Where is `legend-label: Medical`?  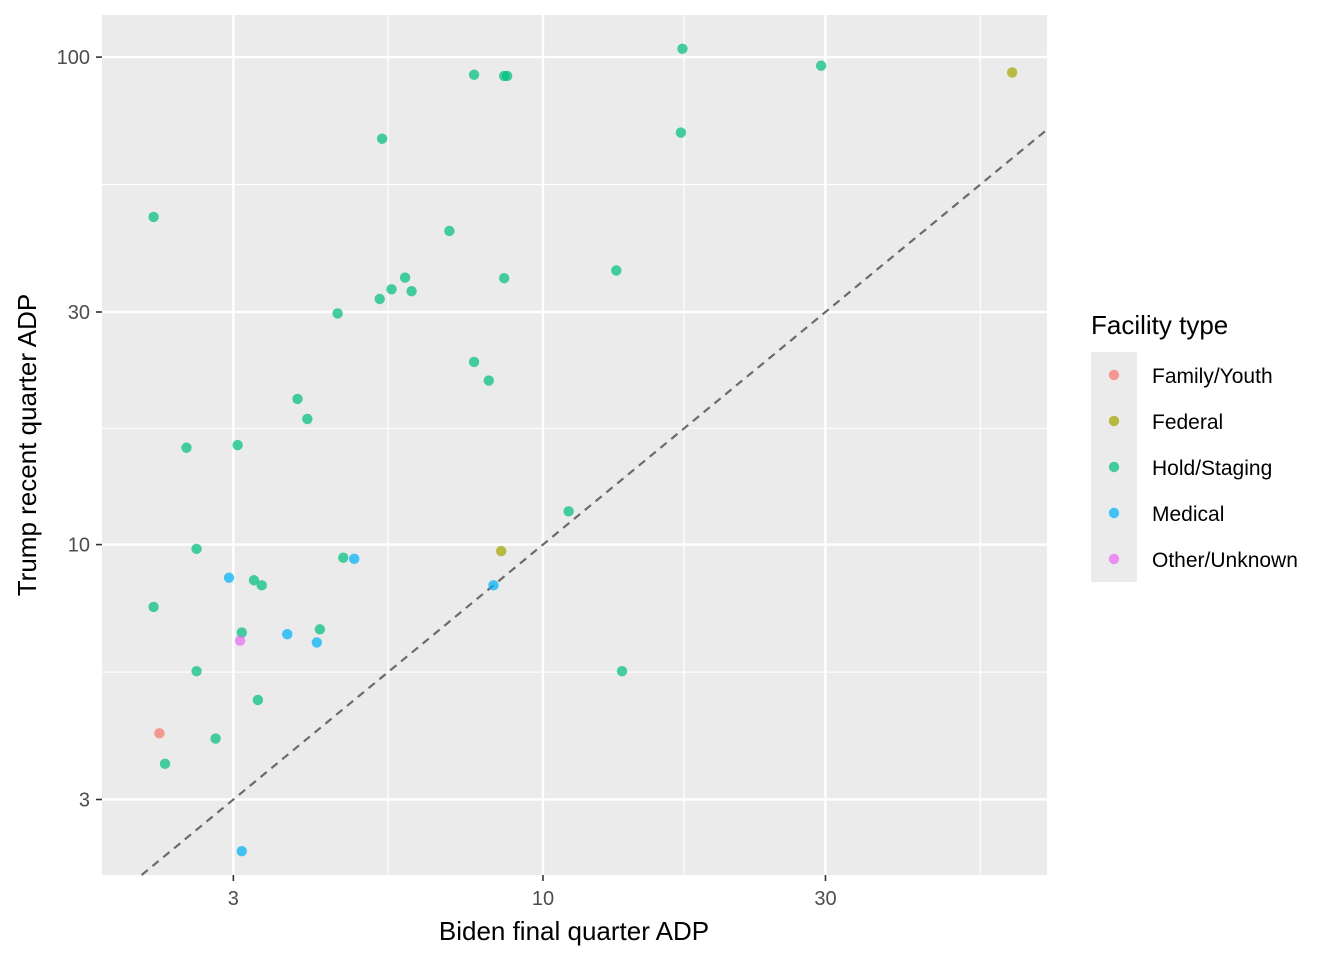
legend-label: Medical is located at coordinates (1188, 514).